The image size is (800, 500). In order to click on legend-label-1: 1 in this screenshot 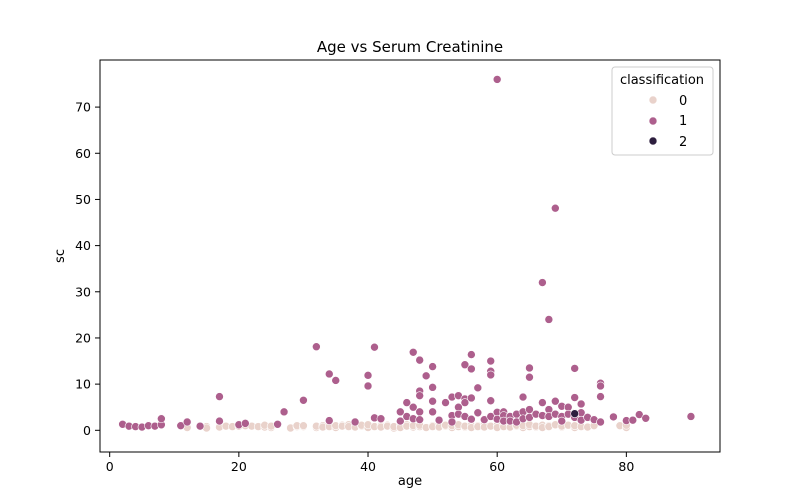, I will do `click(683, 121)`.